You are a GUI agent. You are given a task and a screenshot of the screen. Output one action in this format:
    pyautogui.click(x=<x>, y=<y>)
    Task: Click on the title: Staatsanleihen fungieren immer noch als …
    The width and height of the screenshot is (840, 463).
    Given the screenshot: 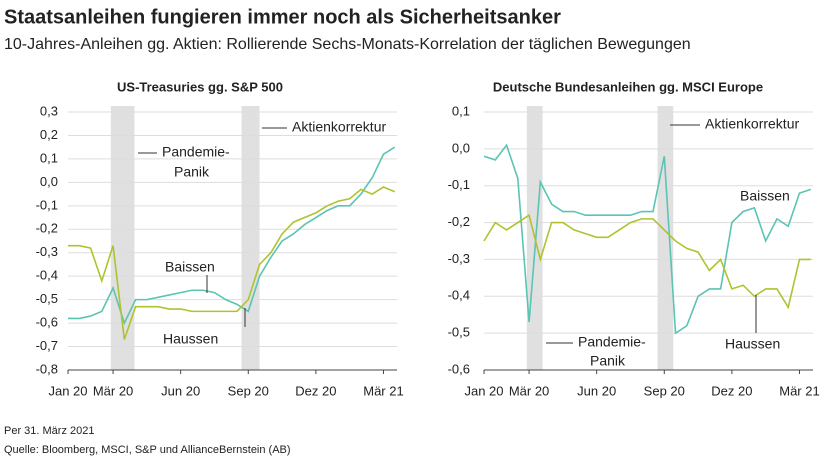 What is the action you would take?
    pyautogui.click(x=282, y=17)
    